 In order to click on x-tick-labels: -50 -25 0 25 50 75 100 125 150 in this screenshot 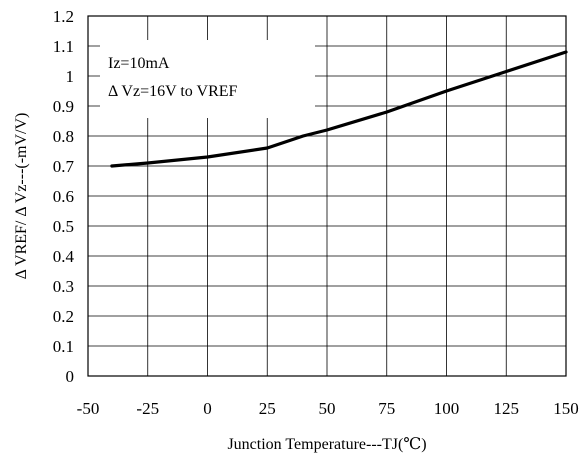, I will do `click(328, 408)`.